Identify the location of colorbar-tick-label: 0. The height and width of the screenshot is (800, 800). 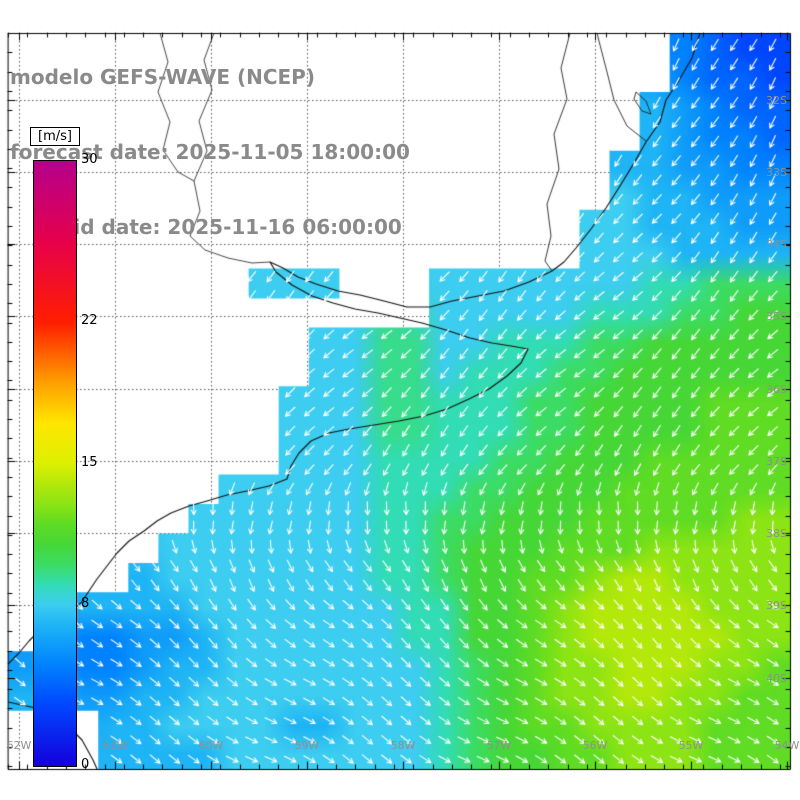
(85, 764).